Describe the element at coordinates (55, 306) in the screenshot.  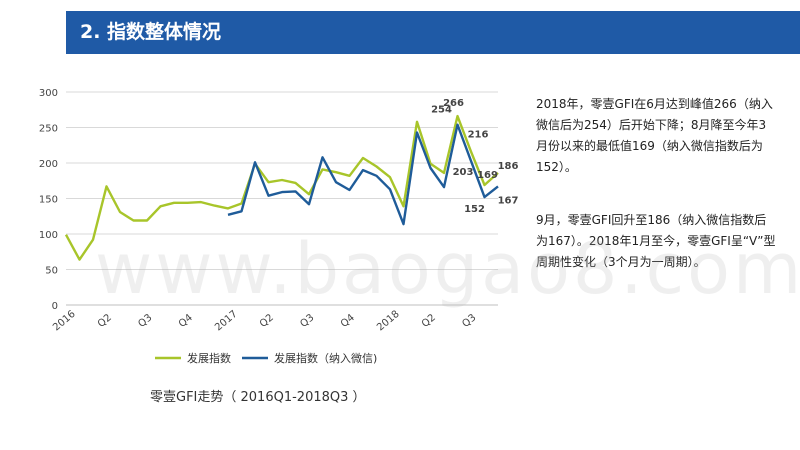
I see `y-tick-label: 0` at that location.